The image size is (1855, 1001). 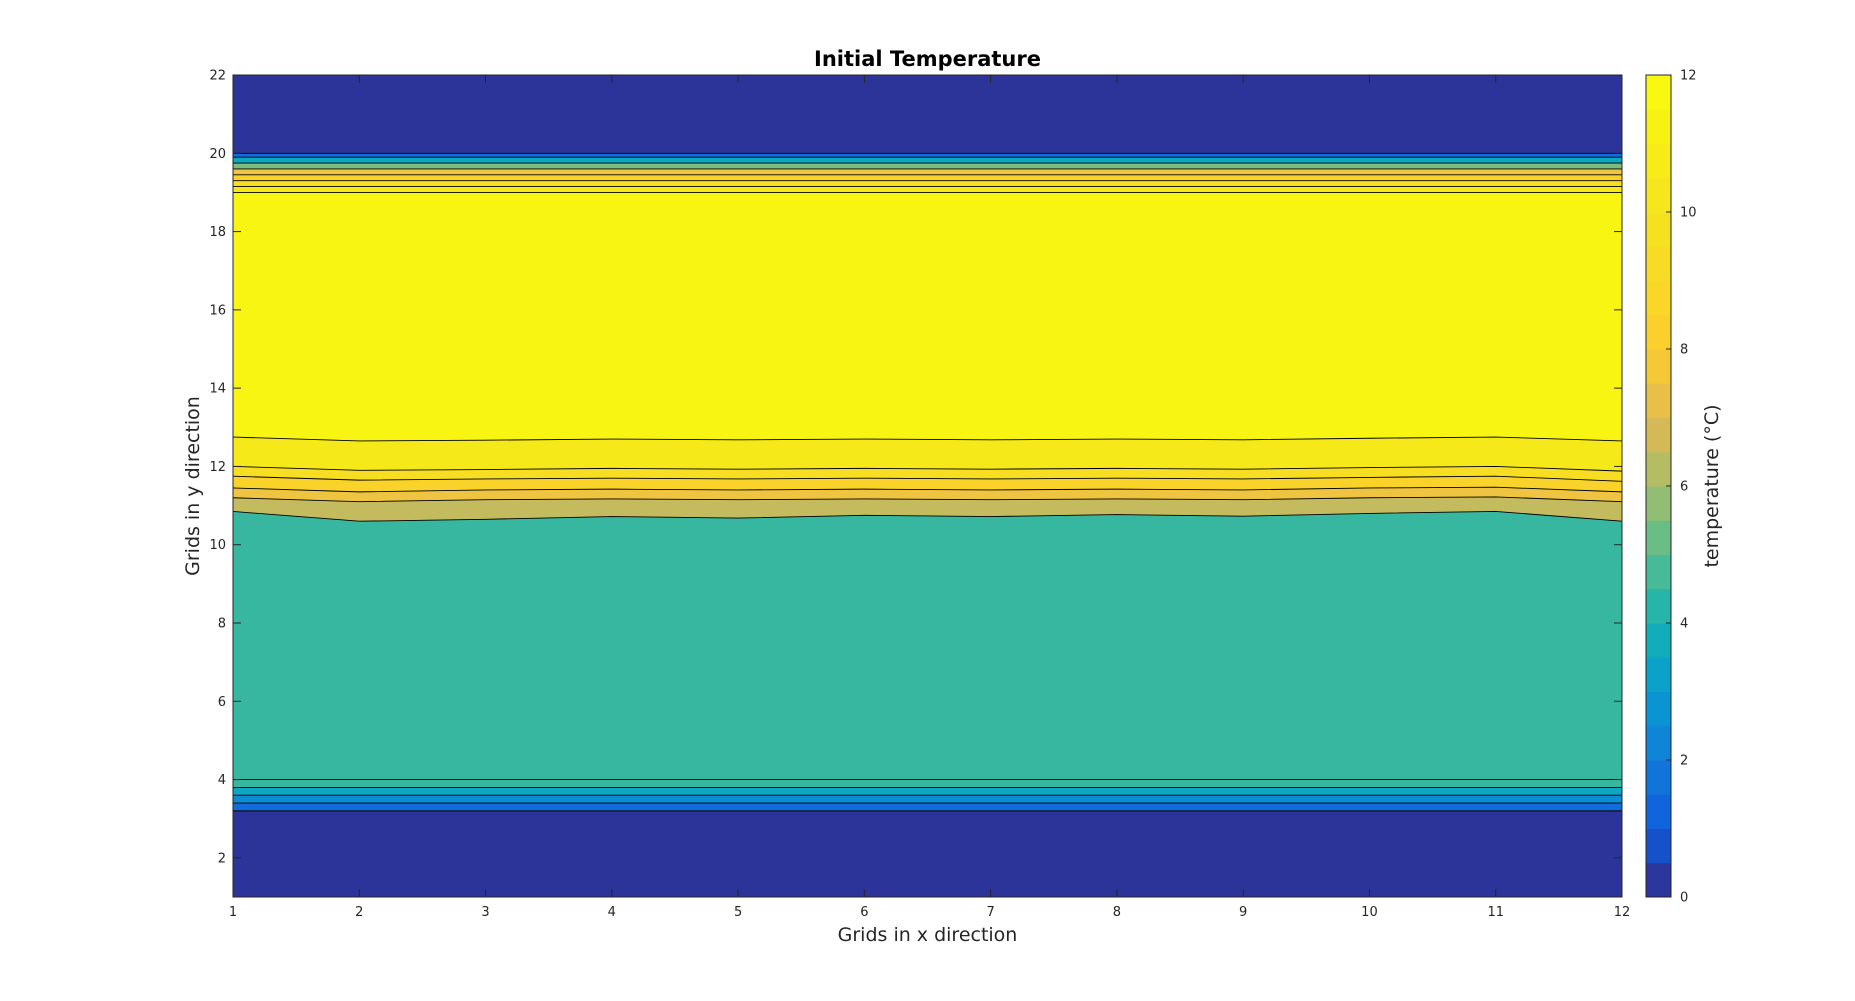 What do you see at coordinates (222, 702) in the screenshot?
I see `y-tick-label: 6` at bounding box center [222, 702].